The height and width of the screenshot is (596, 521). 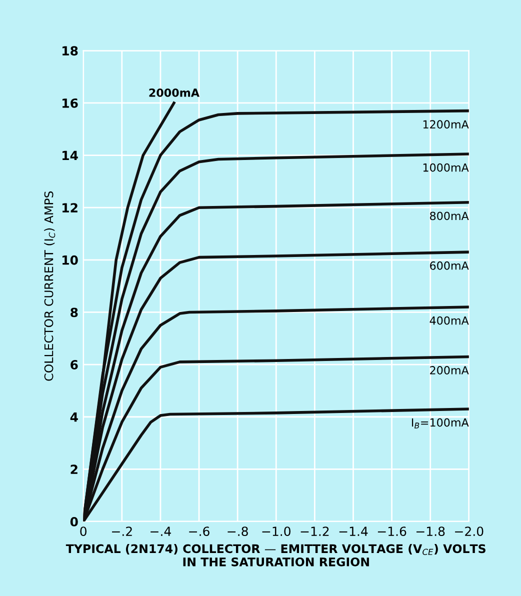 I want to click on series-label: I$_{B}$=100mA, so click(x=440, y=423).